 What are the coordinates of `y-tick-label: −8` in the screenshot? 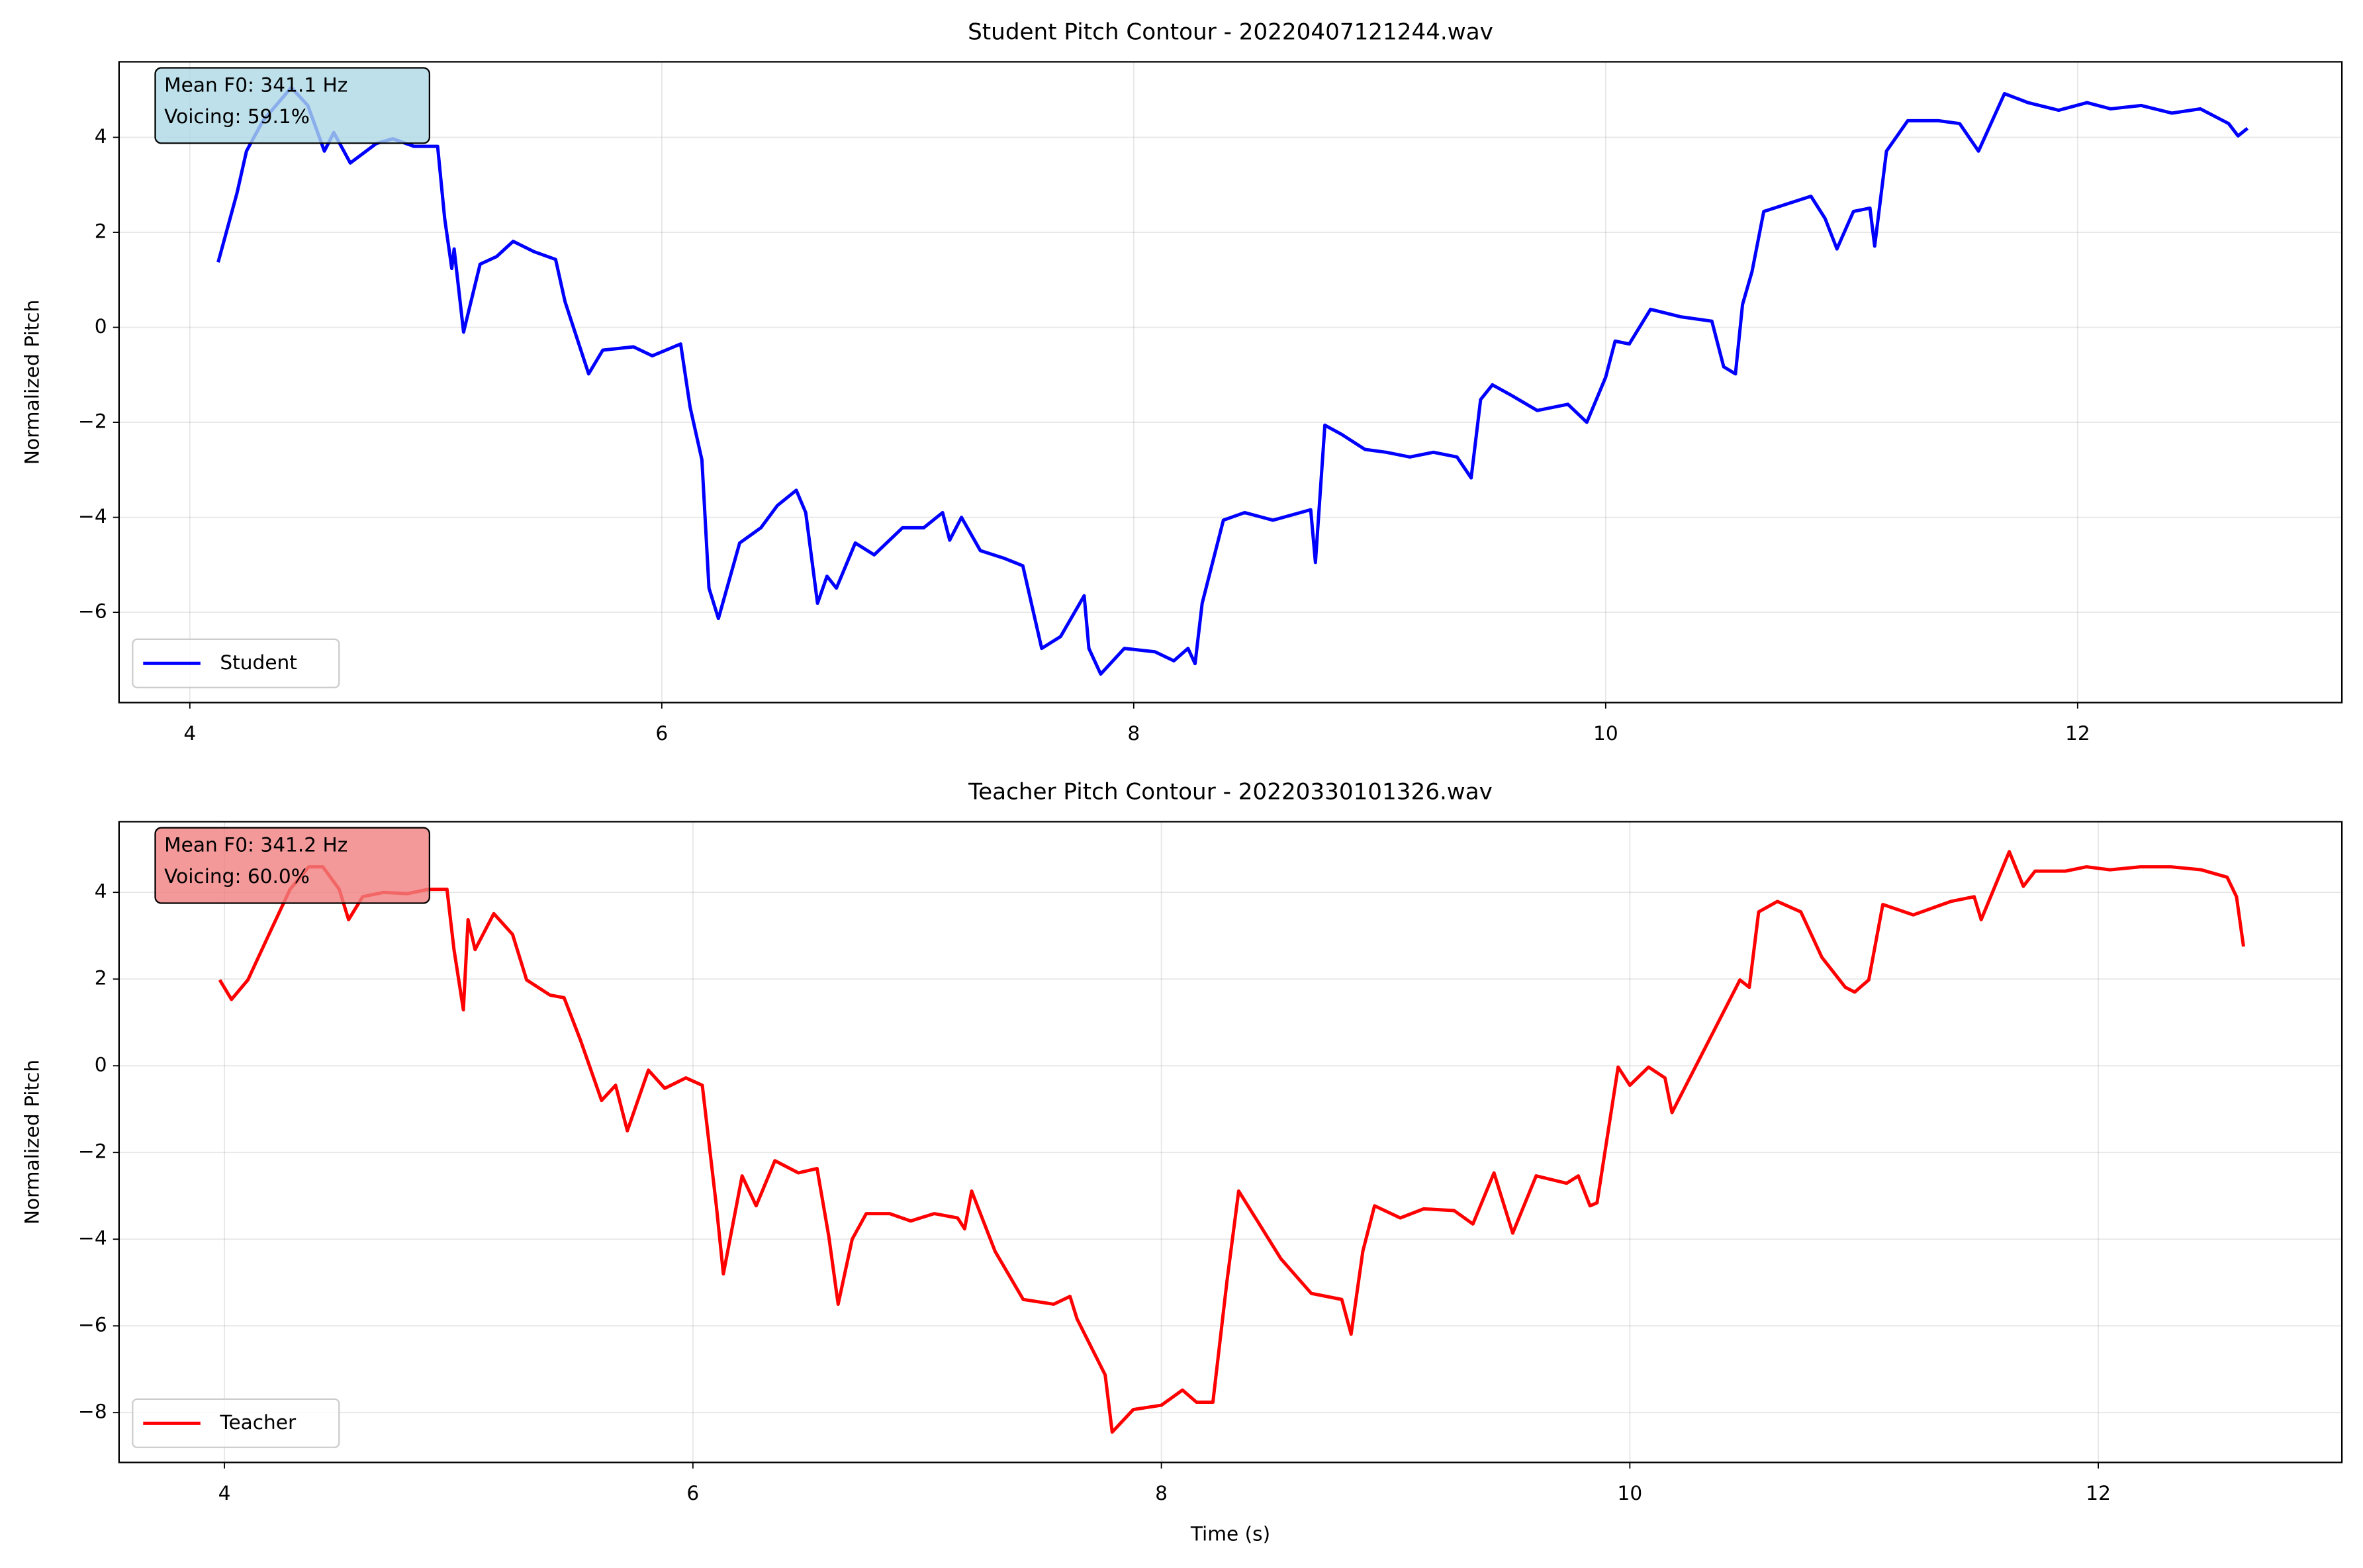 It's located at (92, 1412).